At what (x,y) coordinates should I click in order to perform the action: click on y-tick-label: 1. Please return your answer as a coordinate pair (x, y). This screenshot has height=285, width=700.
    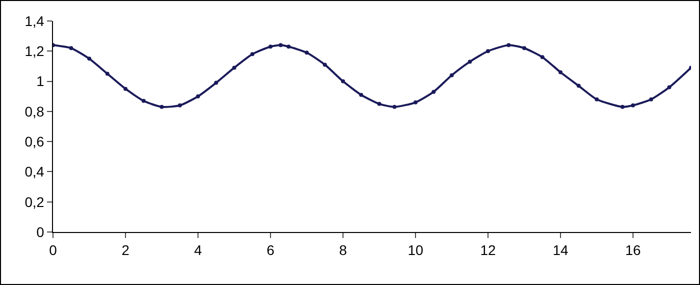
    Looking at the image, I should click on (40, 81).